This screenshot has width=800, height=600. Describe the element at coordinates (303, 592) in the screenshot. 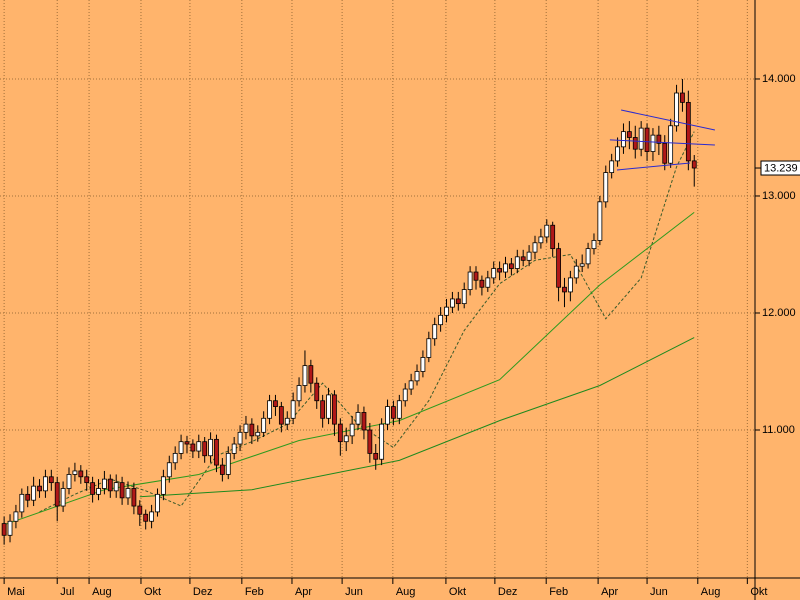

I see `x-tick-label: Apr` at that location.